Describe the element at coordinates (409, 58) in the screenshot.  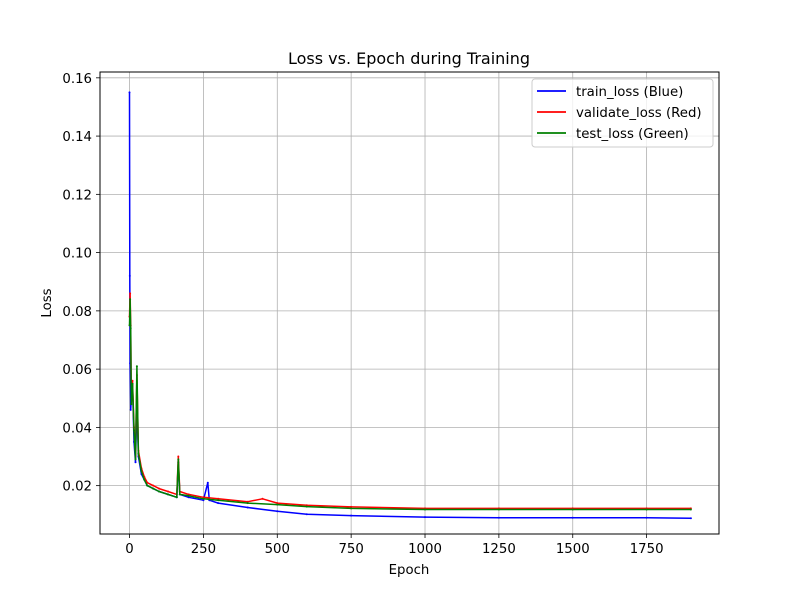
I see `chart-title: Loss vs. Epoch during Training` at that location.